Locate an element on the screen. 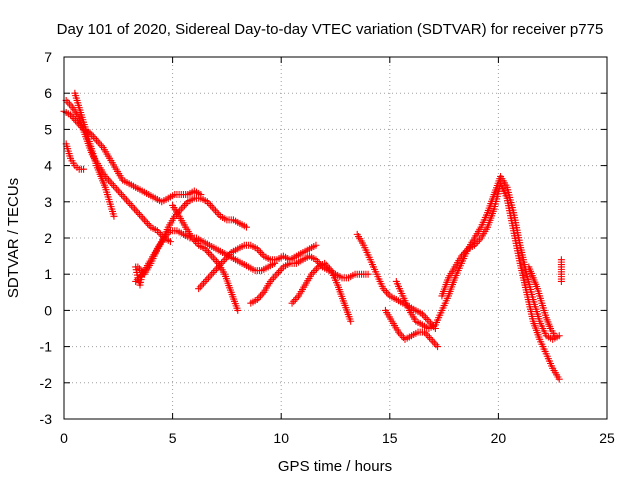  x-tick-labels: 0 5 10 15 20 25 is located at coordinates (337, 438).